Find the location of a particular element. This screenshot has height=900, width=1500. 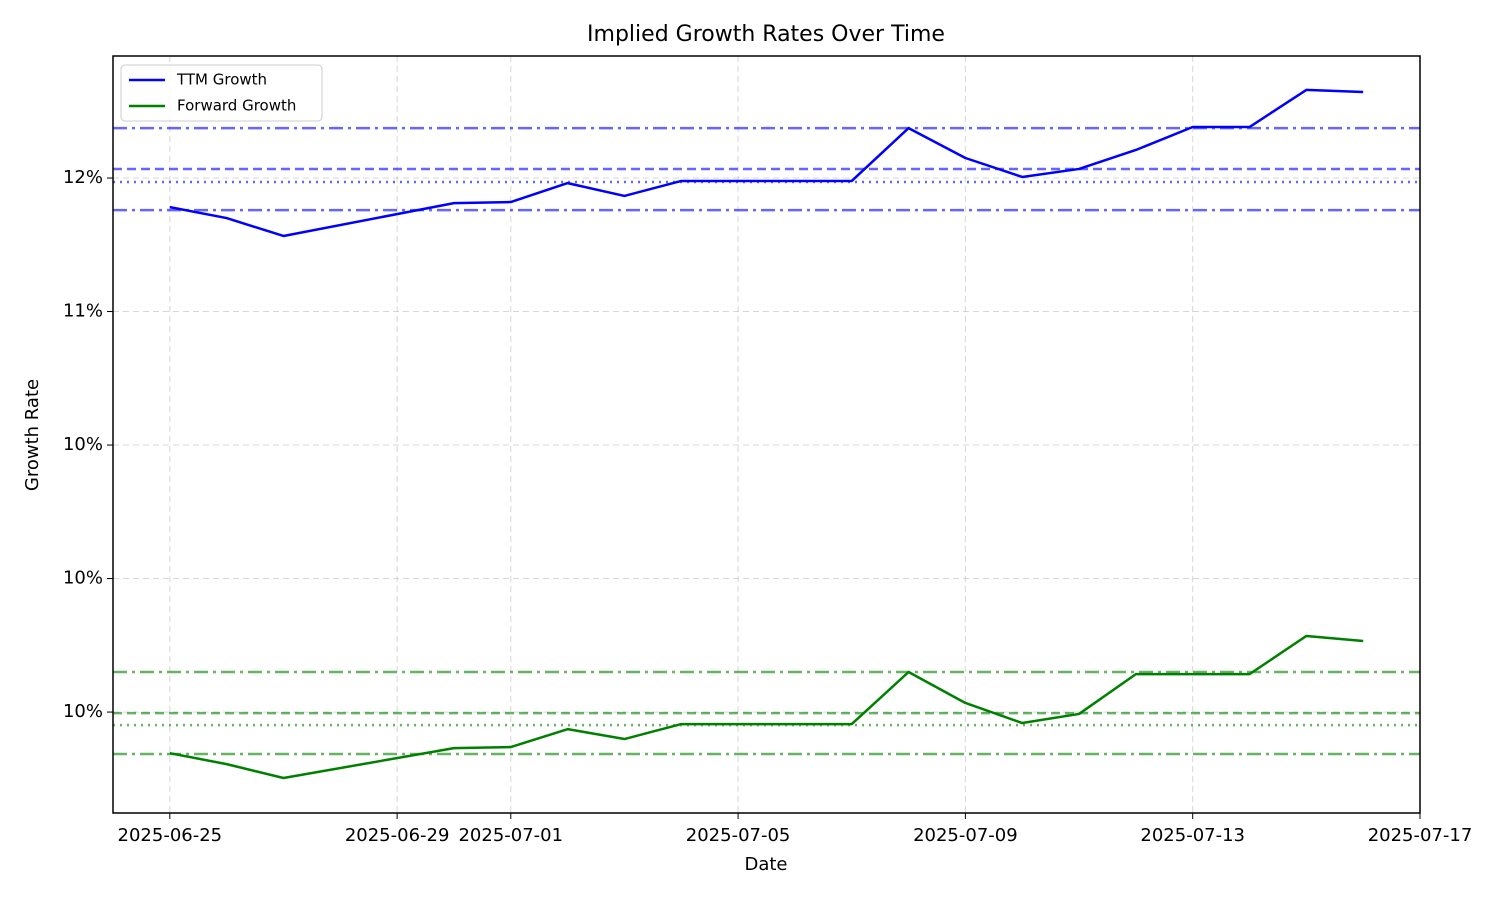

x-tick-label: 2025-07-05 is located at coordinates (738, 835).